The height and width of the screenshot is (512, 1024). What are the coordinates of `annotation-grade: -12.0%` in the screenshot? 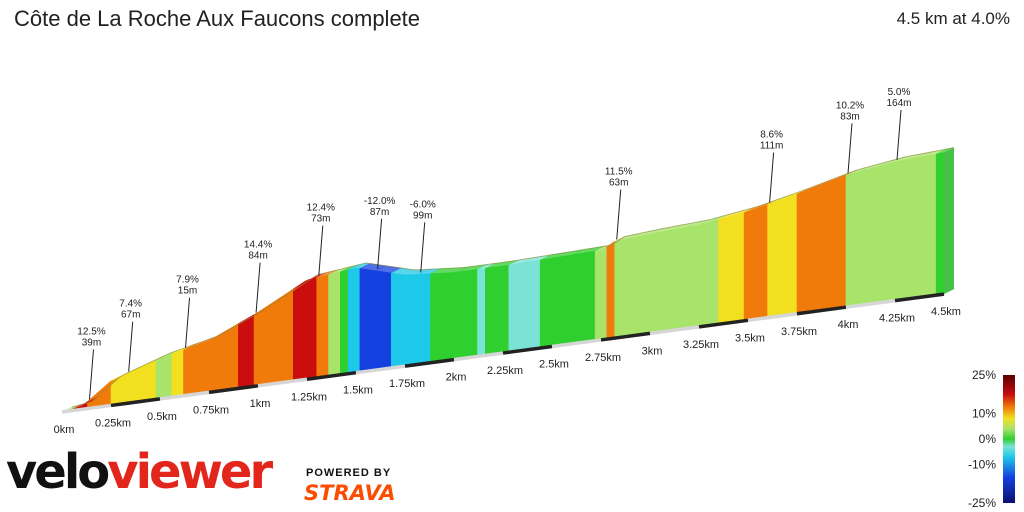 It's located at (380, 201).